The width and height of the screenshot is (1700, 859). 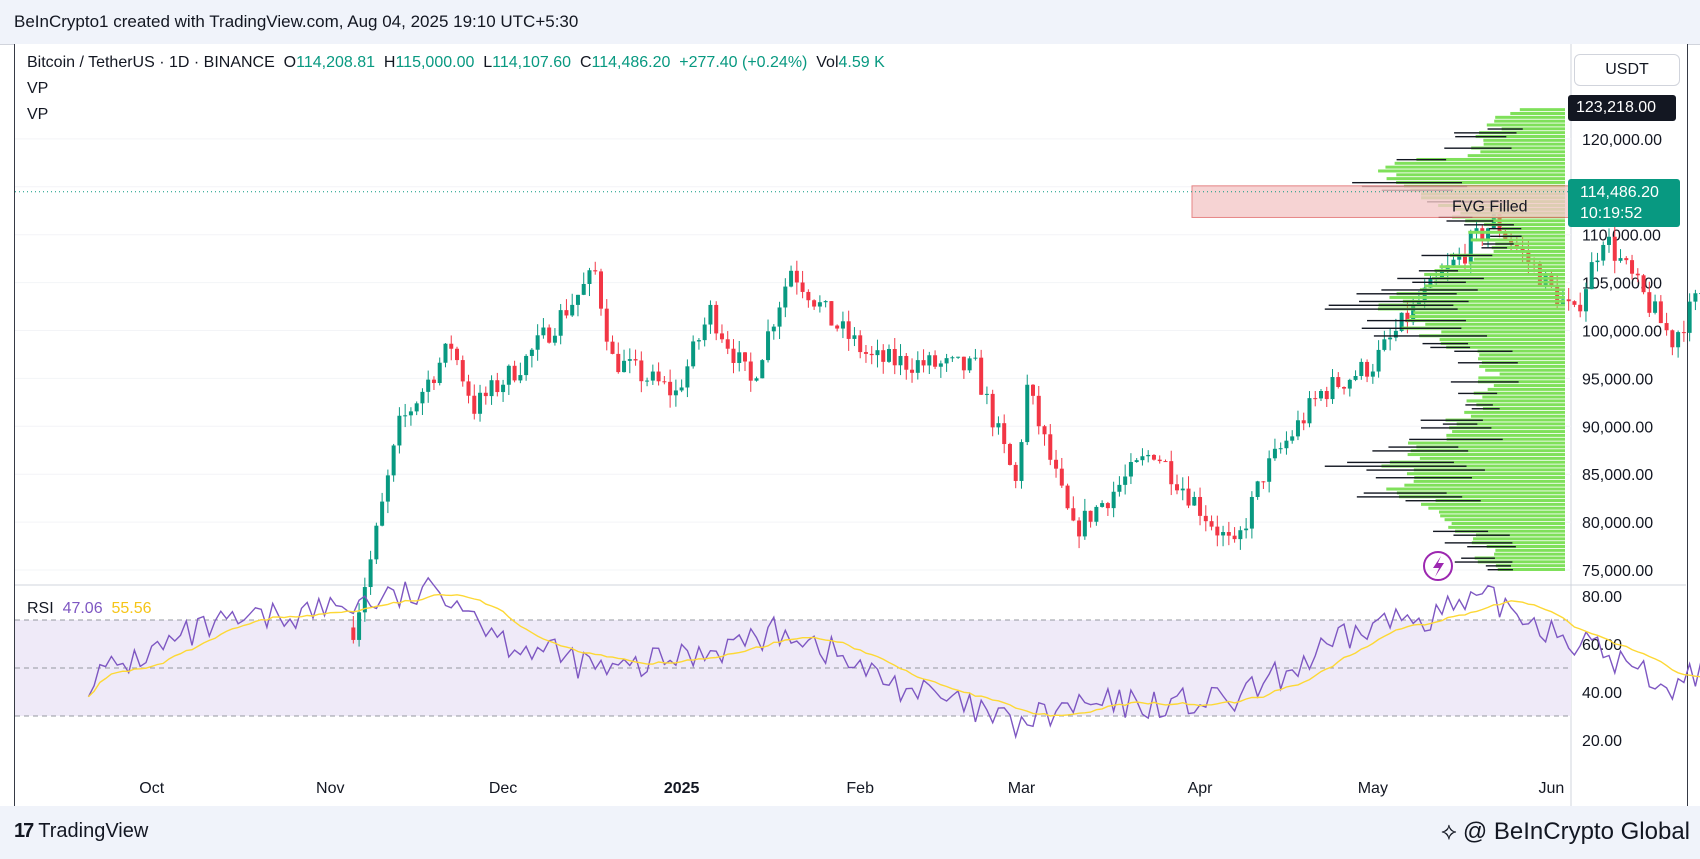 I want to click on currency-selector: USDT, so click(x=1627, y=70).